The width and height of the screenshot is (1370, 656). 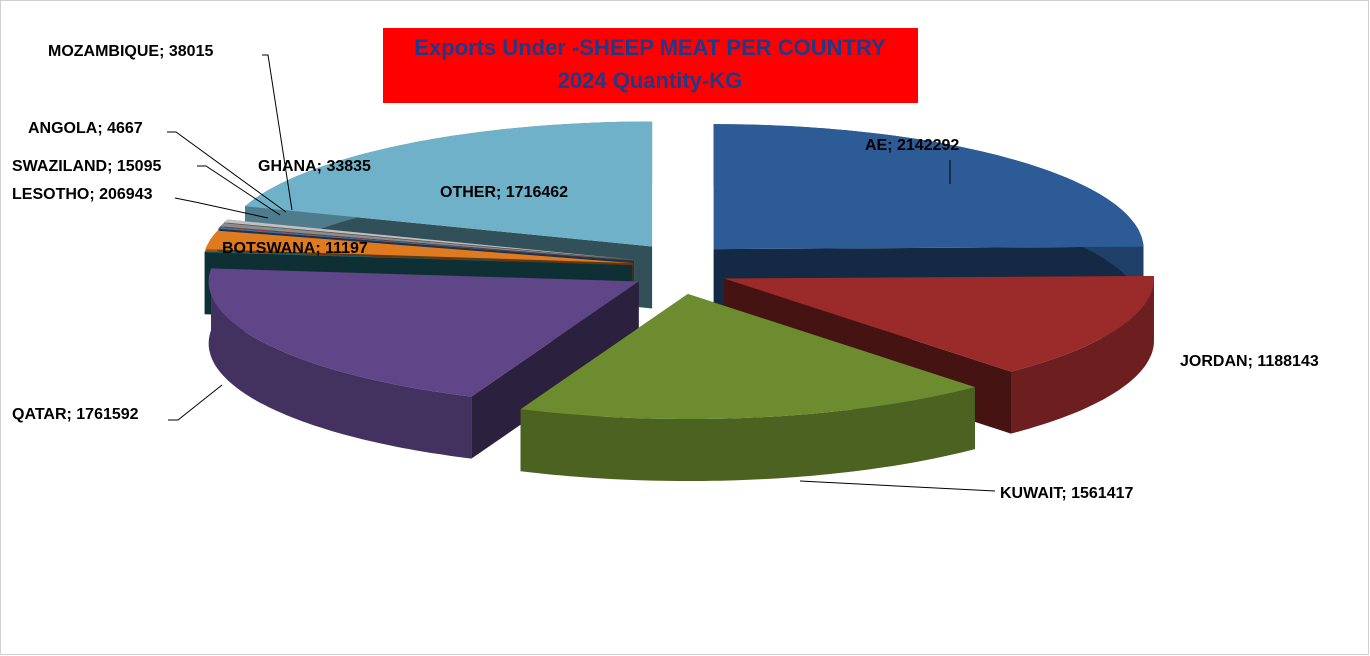 What do you see at coordinates (504, 192) in the screenshot?
I see `data-label: OTHER; 1716462` at bounding box center [504, 192].